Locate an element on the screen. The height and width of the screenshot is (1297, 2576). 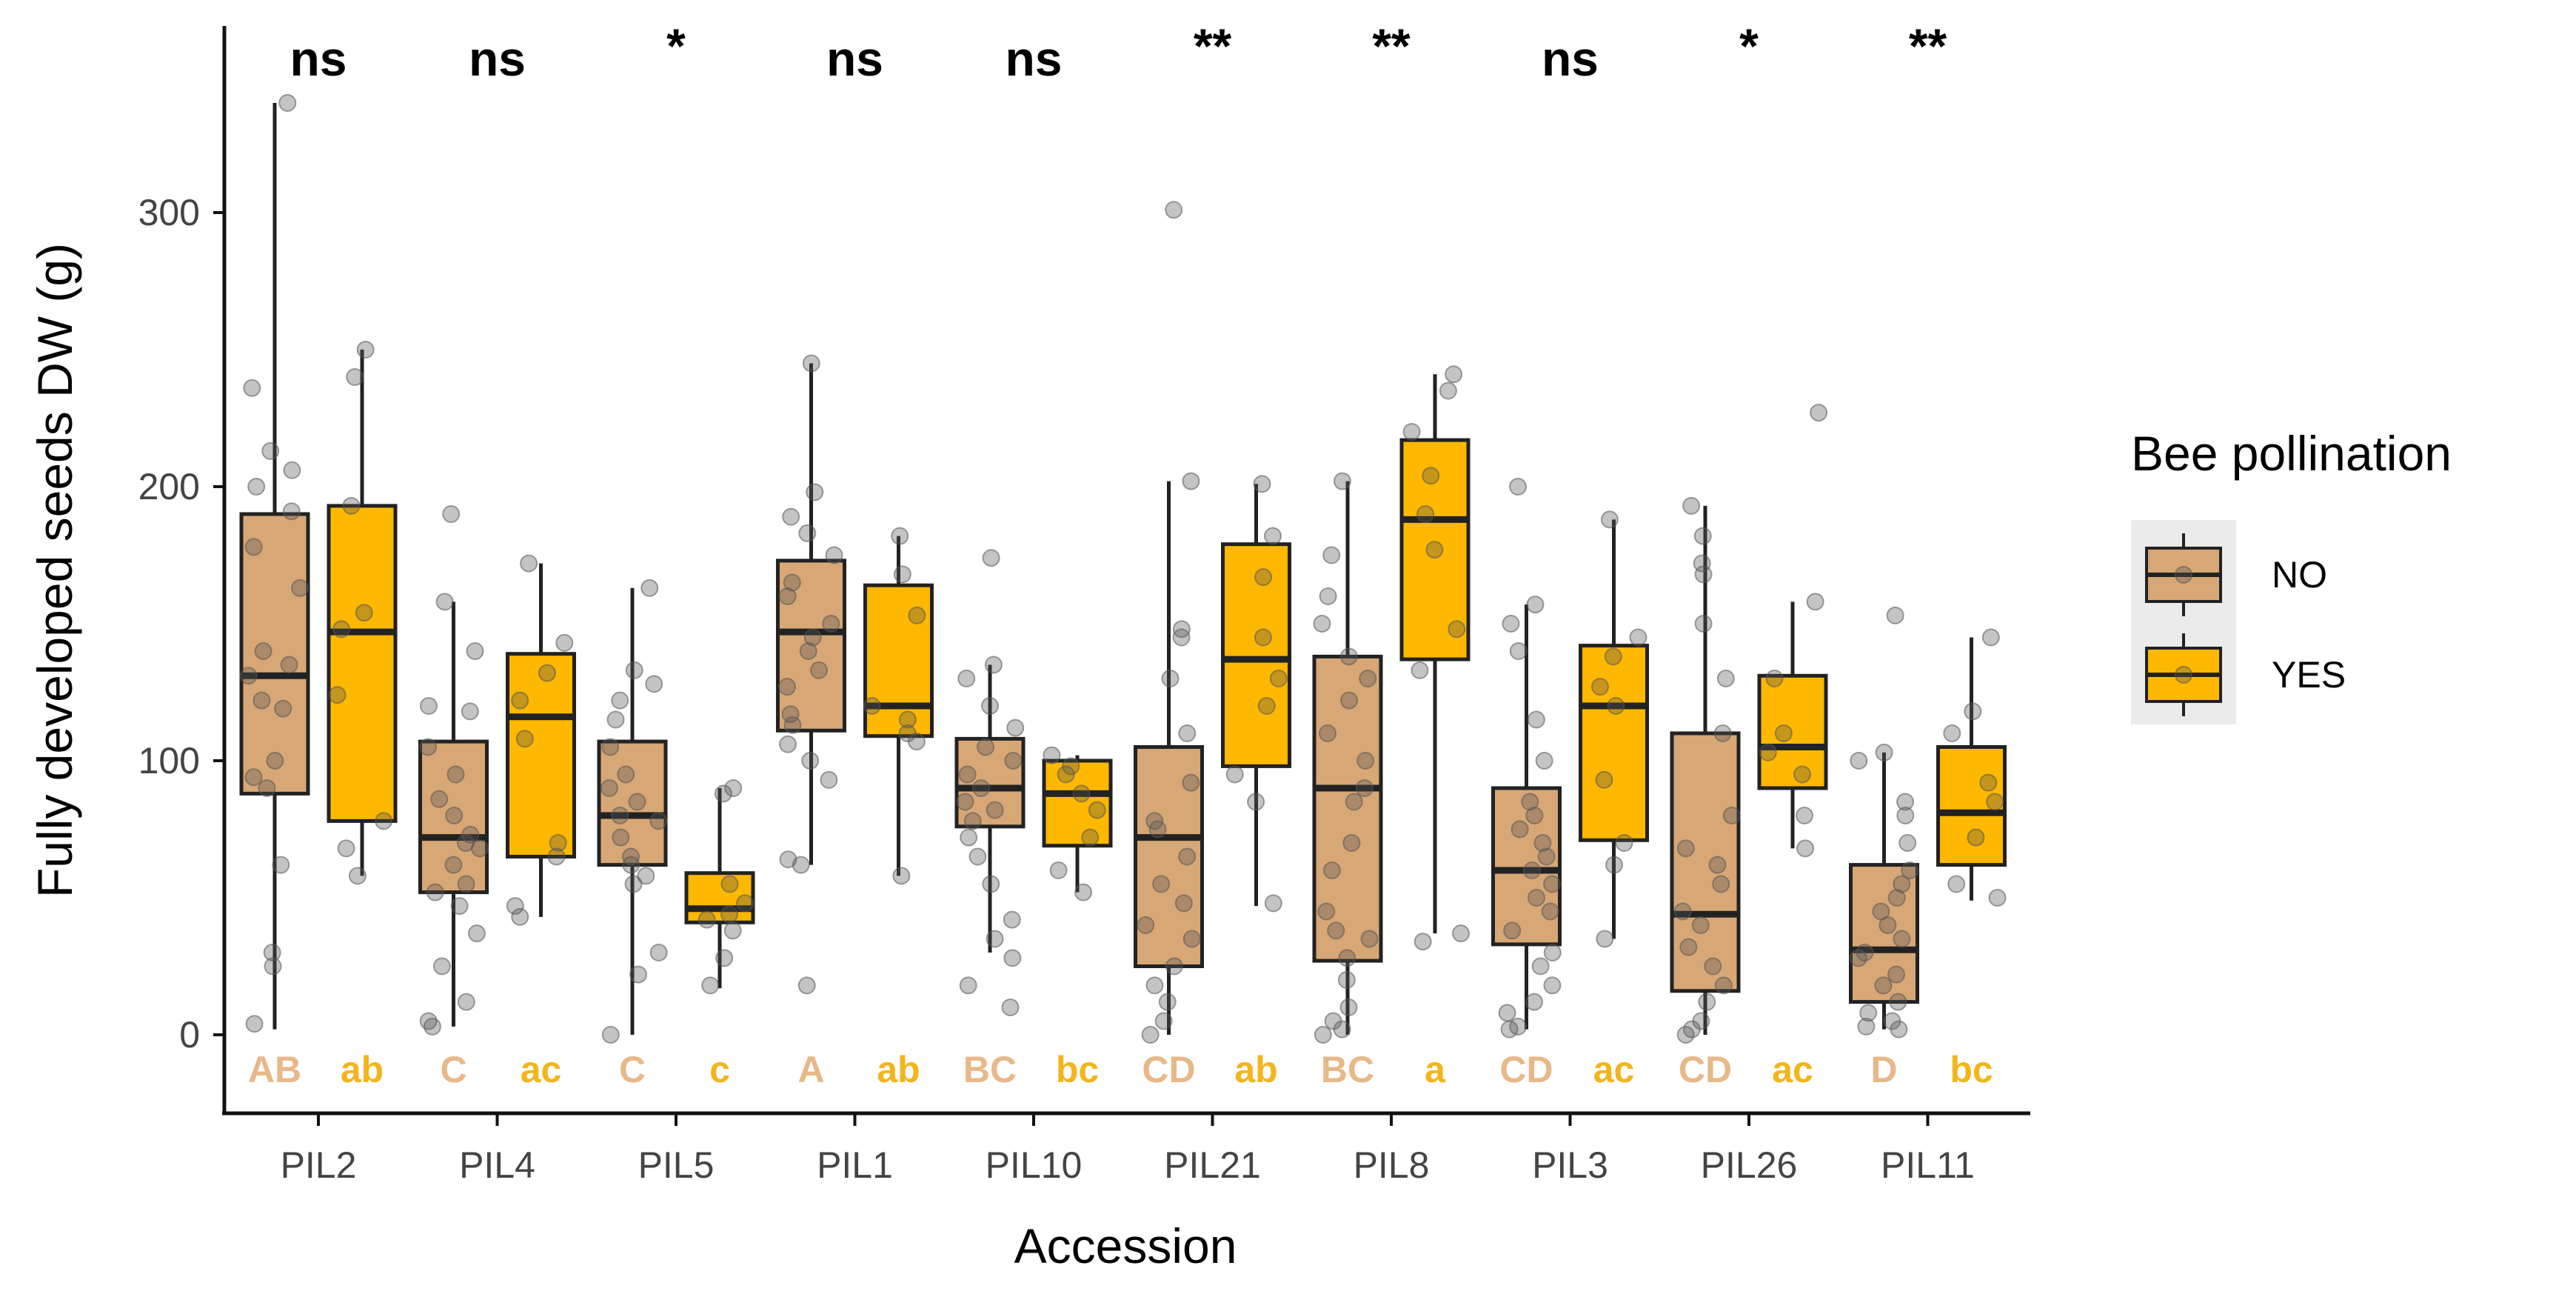
group-letter: ac is located at coordinates (1614, 1069).